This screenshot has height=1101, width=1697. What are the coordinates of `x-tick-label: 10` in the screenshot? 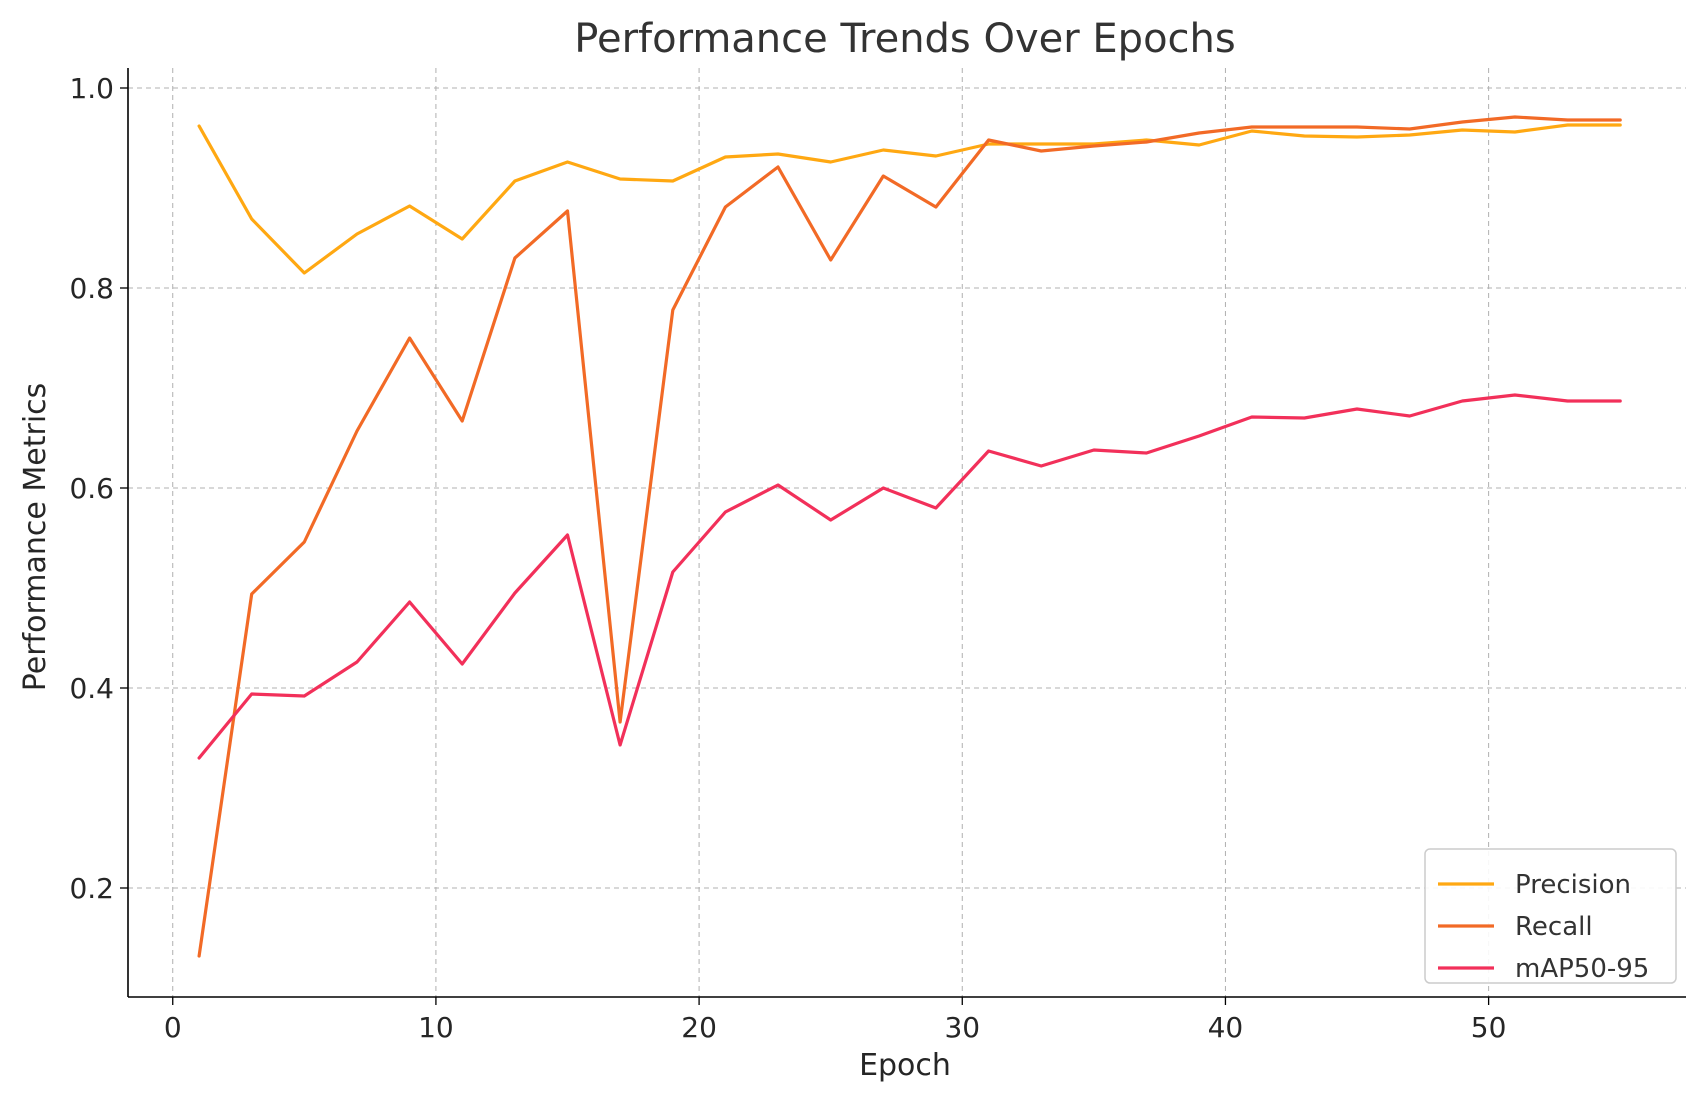 It's located at (436, 1027).